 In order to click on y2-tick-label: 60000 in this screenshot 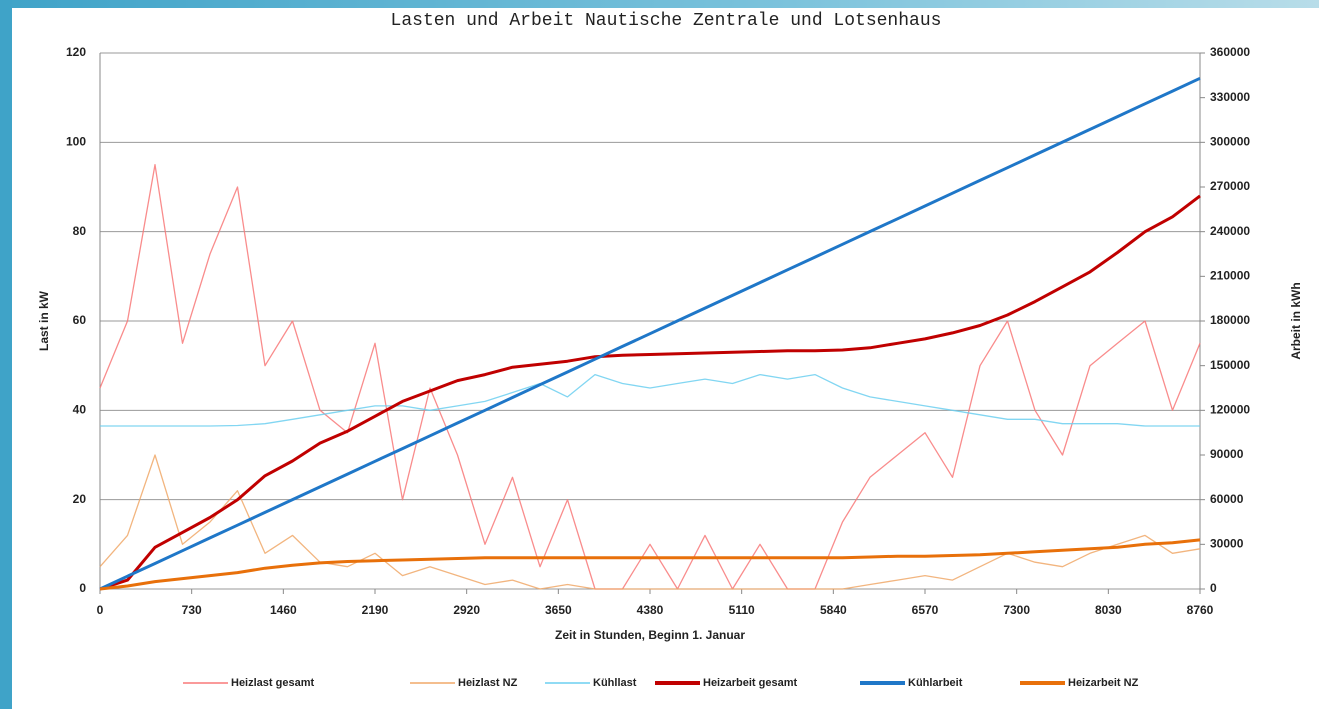, I will do `click(1227, 499)`.